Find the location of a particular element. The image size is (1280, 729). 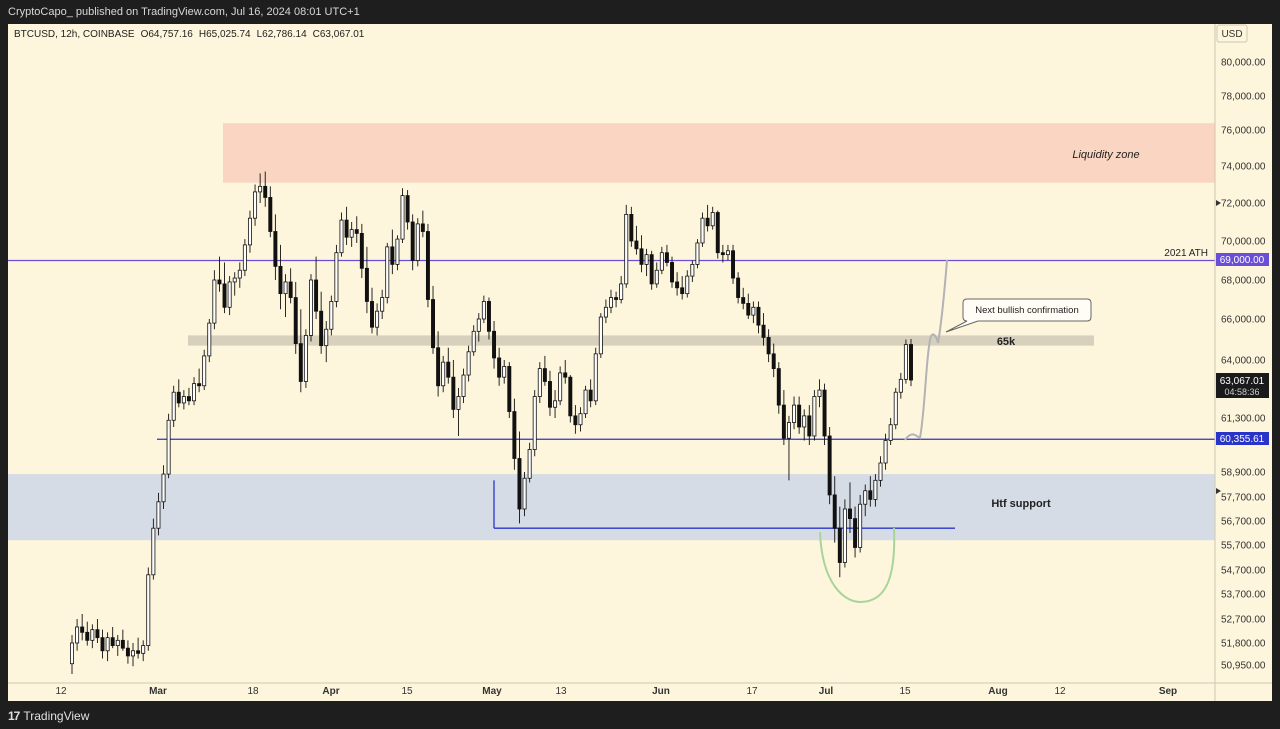

price-tick: 54,700.00 is located at coordinates (1243, 571).